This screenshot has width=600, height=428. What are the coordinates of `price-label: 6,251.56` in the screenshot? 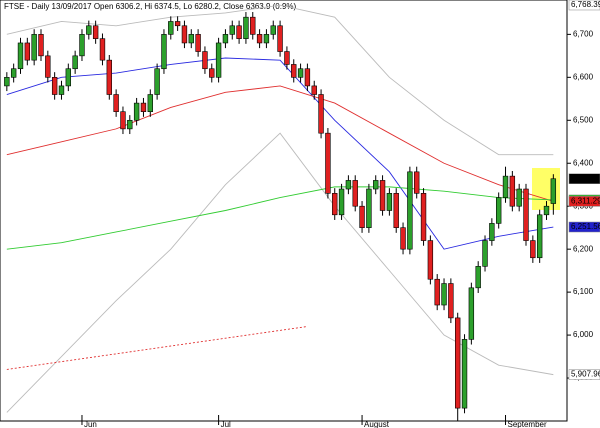 It's located at (585, 226).